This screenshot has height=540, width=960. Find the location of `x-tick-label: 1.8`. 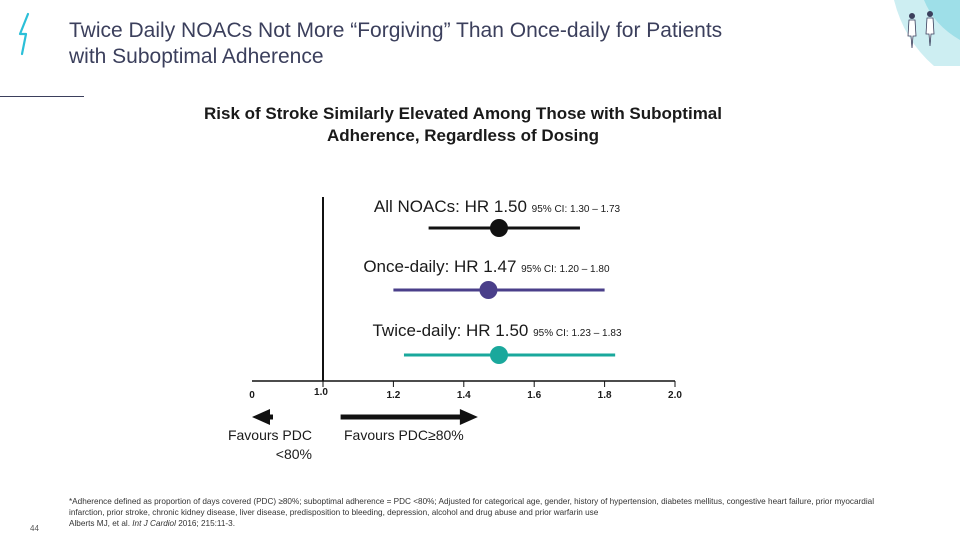

x-tick-label: 1.8 is located at coordinates (605, 395).